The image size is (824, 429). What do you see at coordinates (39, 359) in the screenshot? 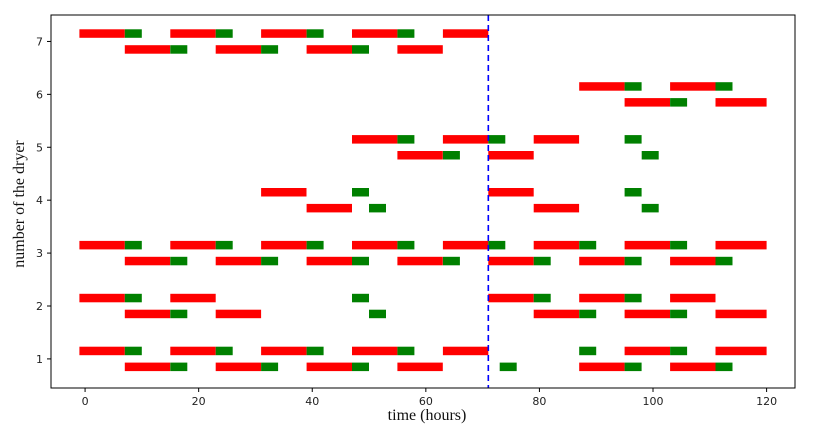
I see `y-tick-label-1: 1` at bounding box center [39, 359].